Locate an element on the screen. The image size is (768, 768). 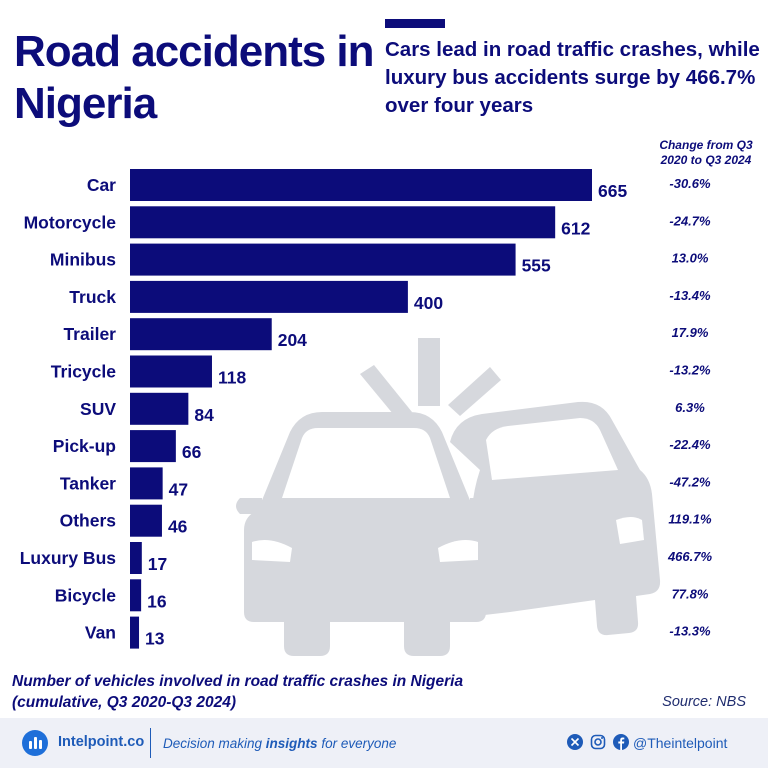
value-label: 16 is located at coordinates (157, 601).